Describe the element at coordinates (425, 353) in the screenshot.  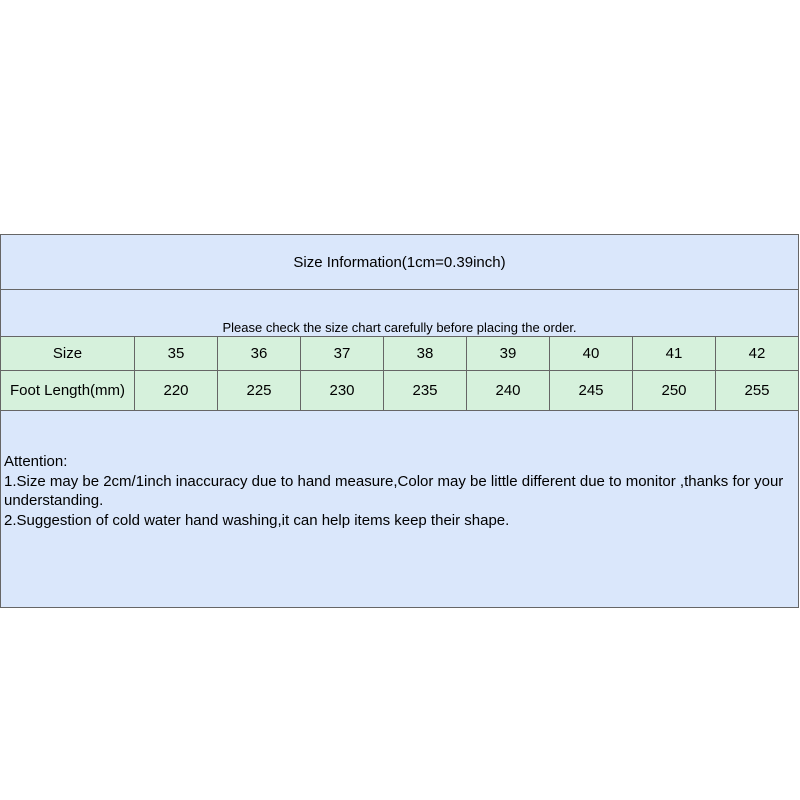
I see `cell: 38` at that location.